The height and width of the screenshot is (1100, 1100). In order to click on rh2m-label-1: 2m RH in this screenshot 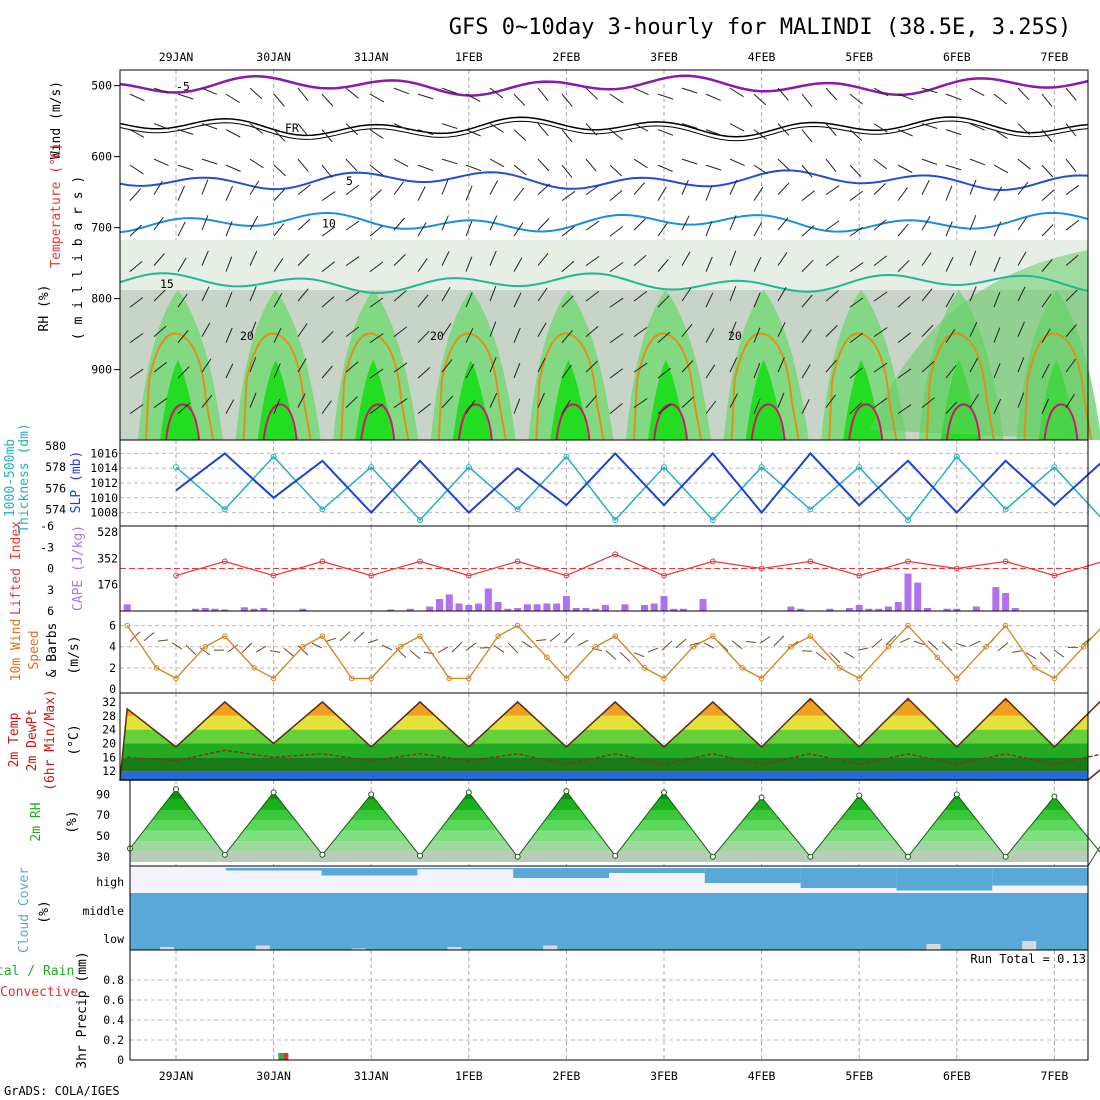, I will do `click(36, 821)`.